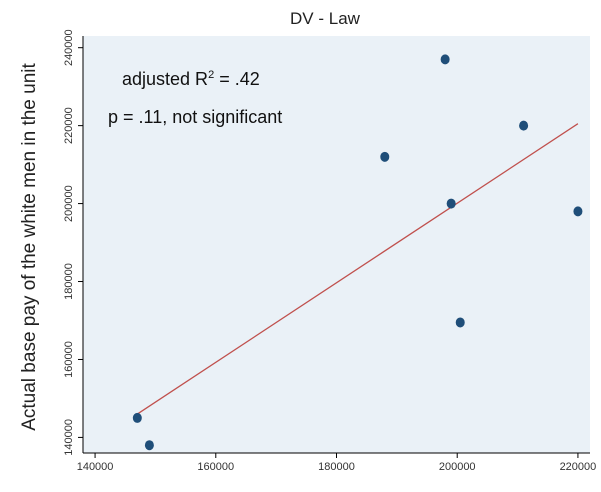 The height and width of the screenshot is (492, 601). What do you see at coordinates (69, 437) in the screenshot?
I see `y-tick-label: 140000` at bounding box center [69, 437].